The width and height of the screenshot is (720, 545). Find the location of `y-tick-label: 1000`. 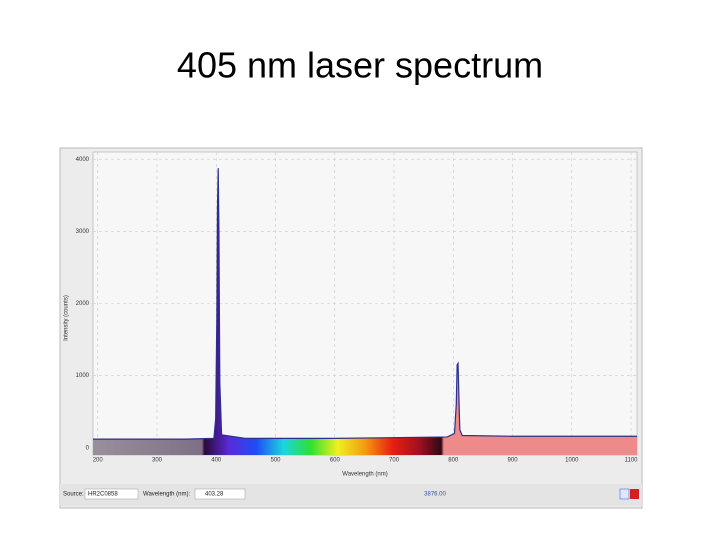

y-tick-label: 1000 is located at coordinates (83, 376).